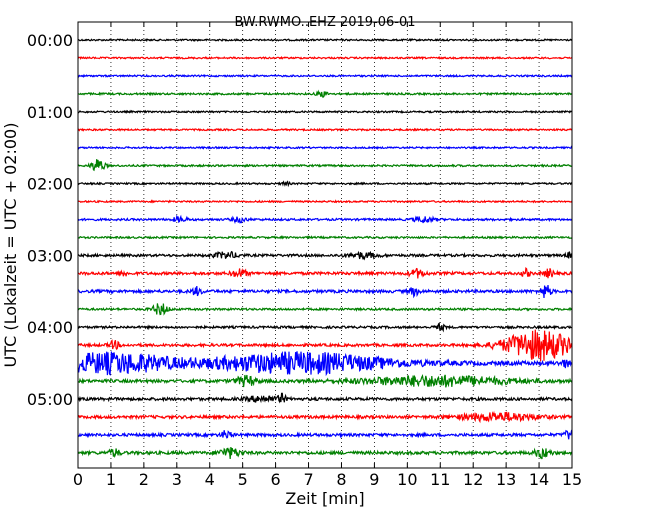 The height and width of the screenshot is (520, 650). What do you see at coordinates (50, 327) in the screenshot?
I see `y-tick-label: 04:00` at bounding box center [50, 327].